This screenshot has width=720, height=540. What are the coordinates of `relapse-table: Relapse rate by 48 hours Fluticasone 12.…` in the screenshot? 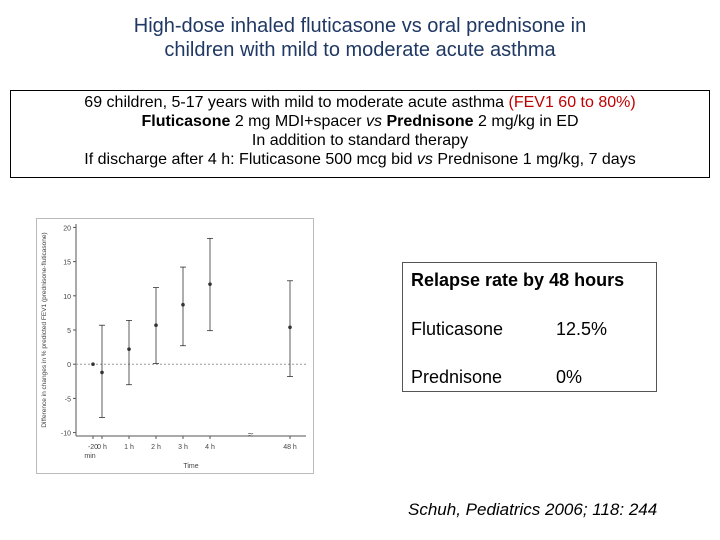 It's located at (529, 327).